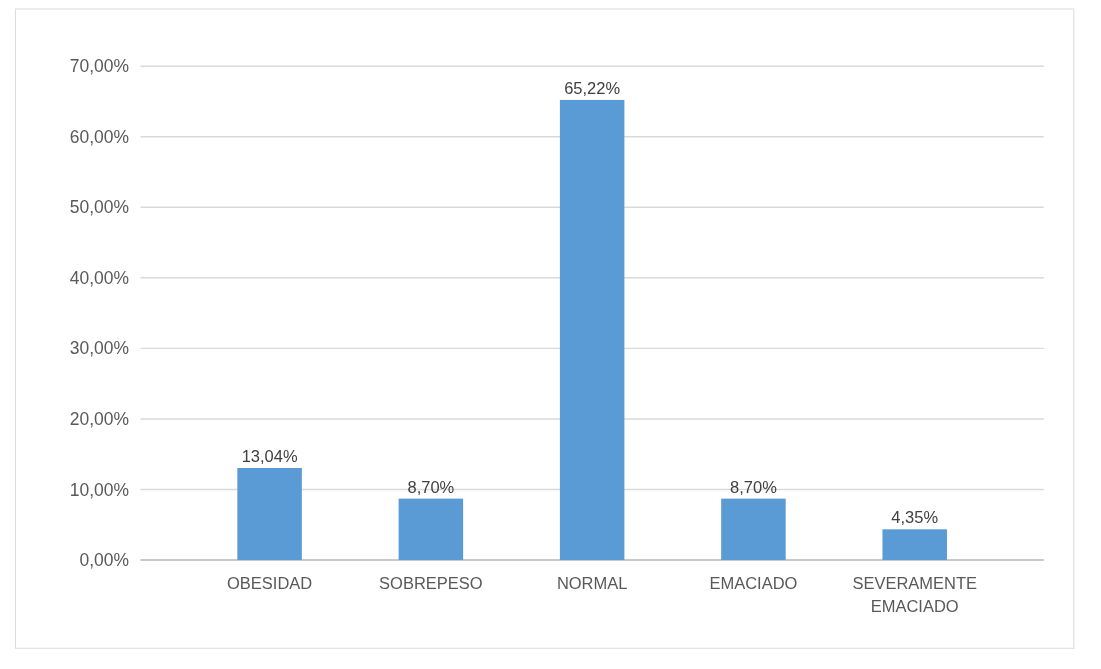 The width and height of the screenshot is (1101, 669). I want to click on x-tick-label: NORMAL, so click(592, 583).